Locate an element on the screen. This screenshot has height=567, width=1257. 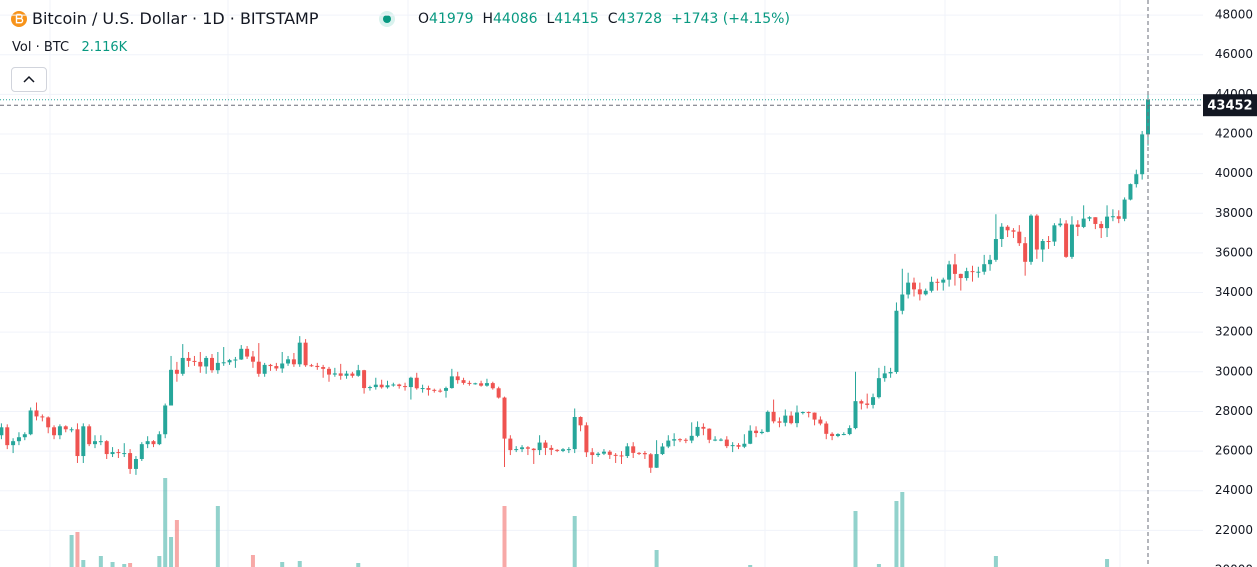
price-tag is located at coordinates (1230, 105).